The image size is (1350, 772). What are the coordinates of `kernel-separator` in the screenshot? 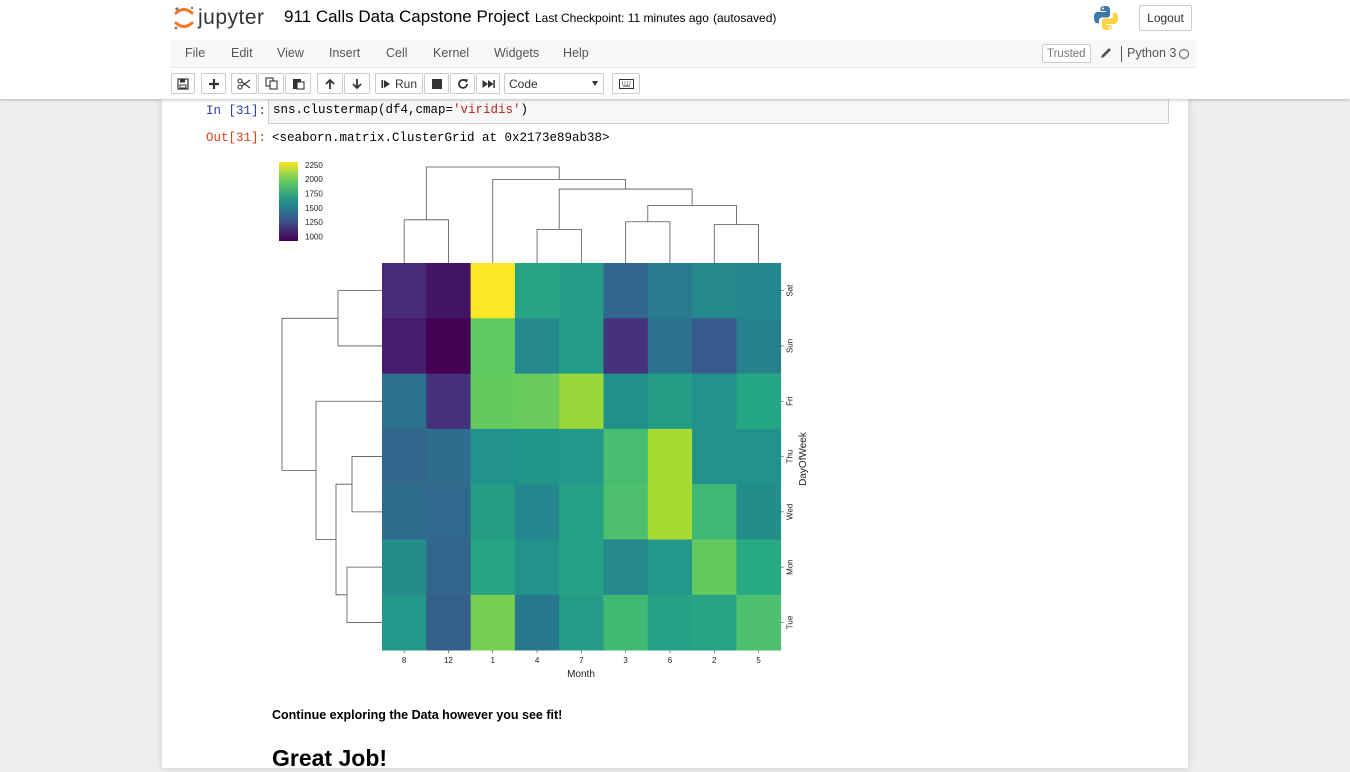 It's located at (1121, 54).